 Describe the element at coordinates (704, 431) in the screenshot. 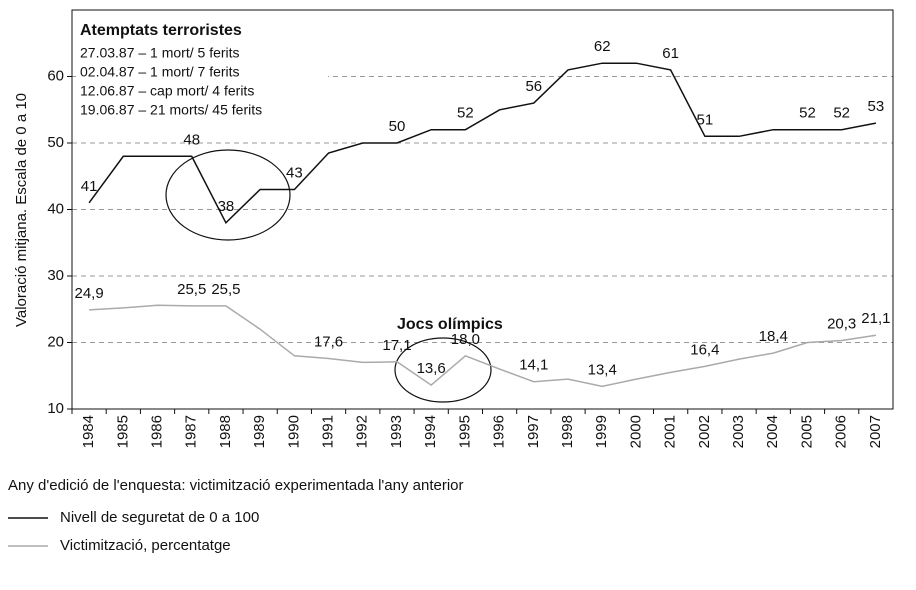

I see `x-tick-label: 2002` at that location.